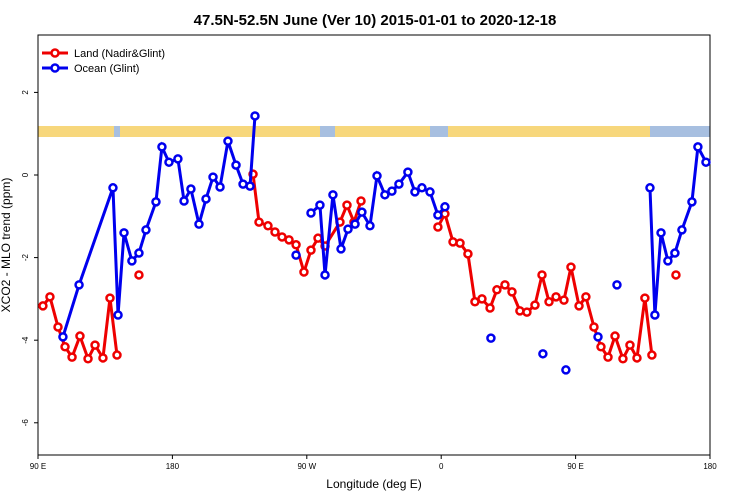 The width and height of the screenshot is (750, 500). I want to click on y-axis-label: XCO2 - MLO trend (ppm), so click(6, 245).